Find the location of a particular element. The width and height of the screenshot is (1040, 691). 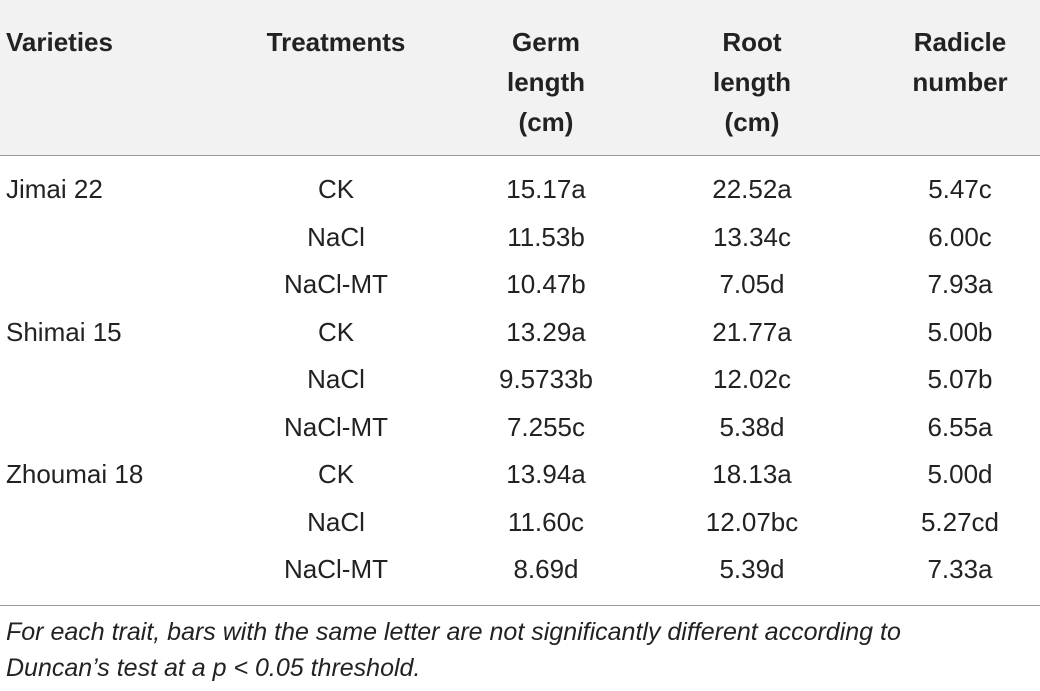

table-cell: 5.39d is located at coordinates (752, 569).